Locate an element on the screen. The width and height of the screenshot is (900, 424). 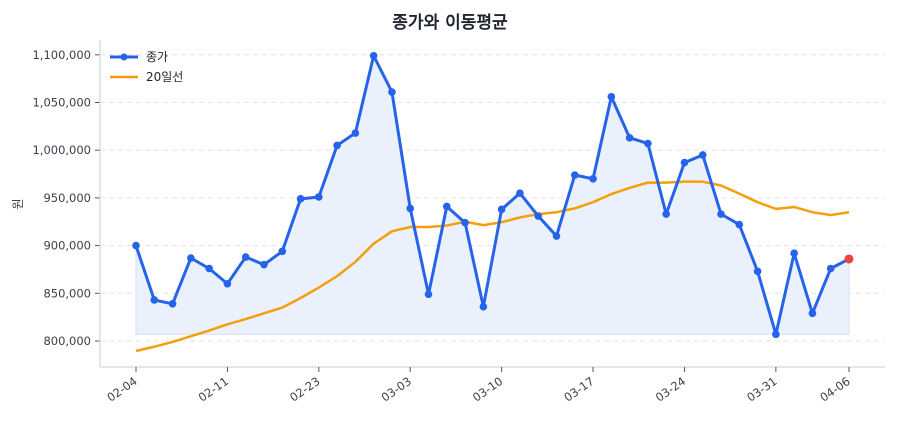
chart-title: 종가와 이동평균 is located at coordinates (450, 23).